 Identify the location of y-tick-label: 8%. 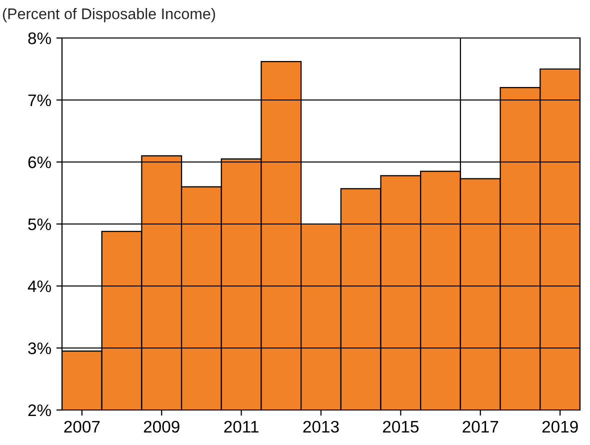
(39, 38).